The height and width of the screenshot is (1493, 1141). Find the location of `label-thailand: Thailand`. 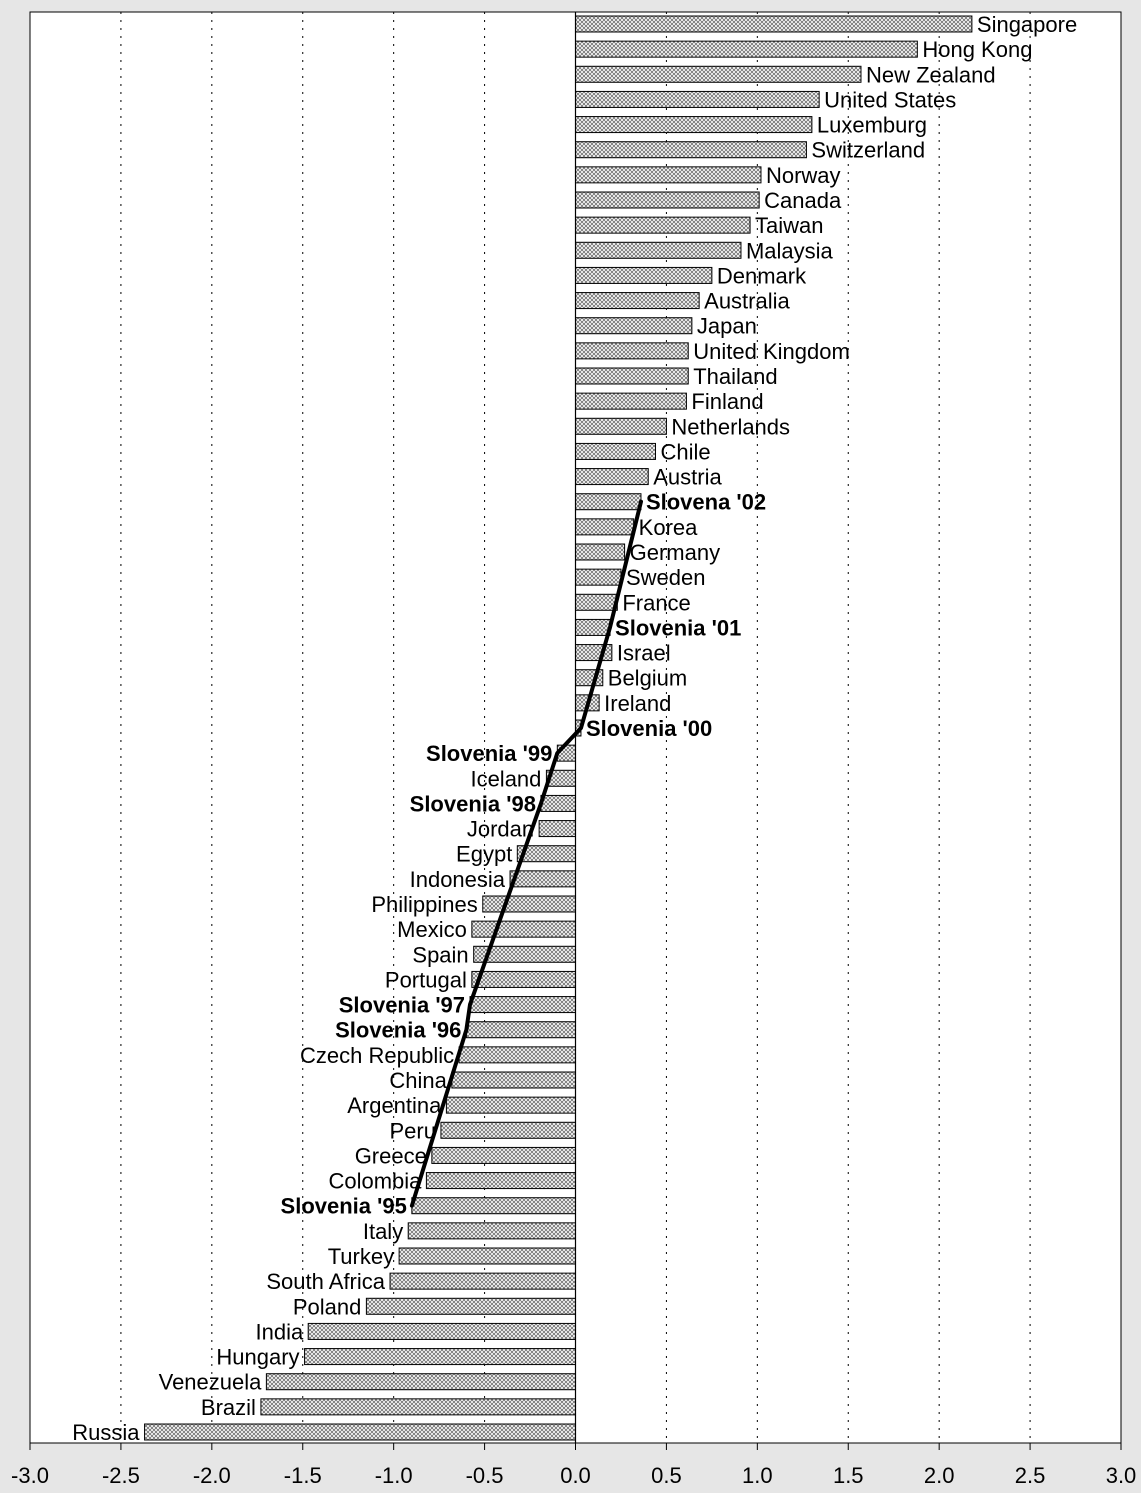

label-thailand: Thailand is located at coordinates (735, 376).